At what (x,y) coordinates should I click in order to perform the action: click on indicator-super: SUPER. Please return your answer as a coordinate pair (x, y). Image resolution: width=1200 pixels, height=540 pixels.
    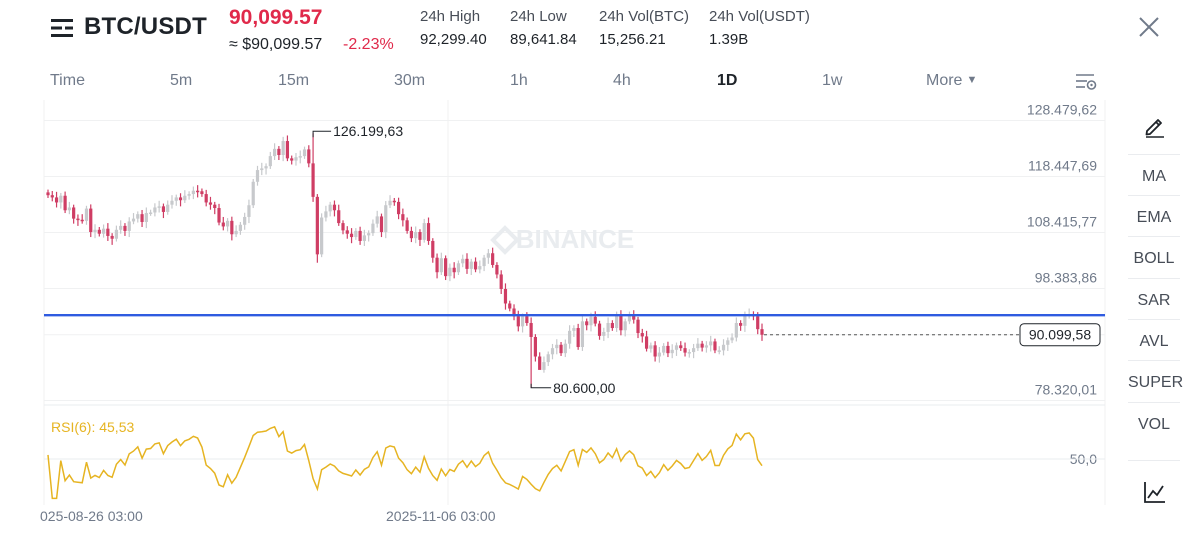
    Looking at the image, I should click on (1156, 382).